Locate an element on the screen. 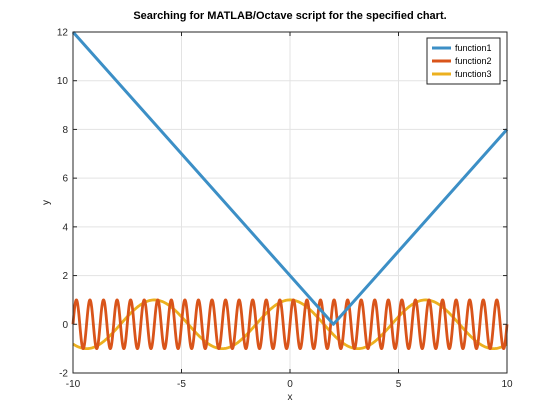 Image resolution: width=560 pixels, height=420 pixels. y-tick-label: 0 is located at coordinates (65, 325).